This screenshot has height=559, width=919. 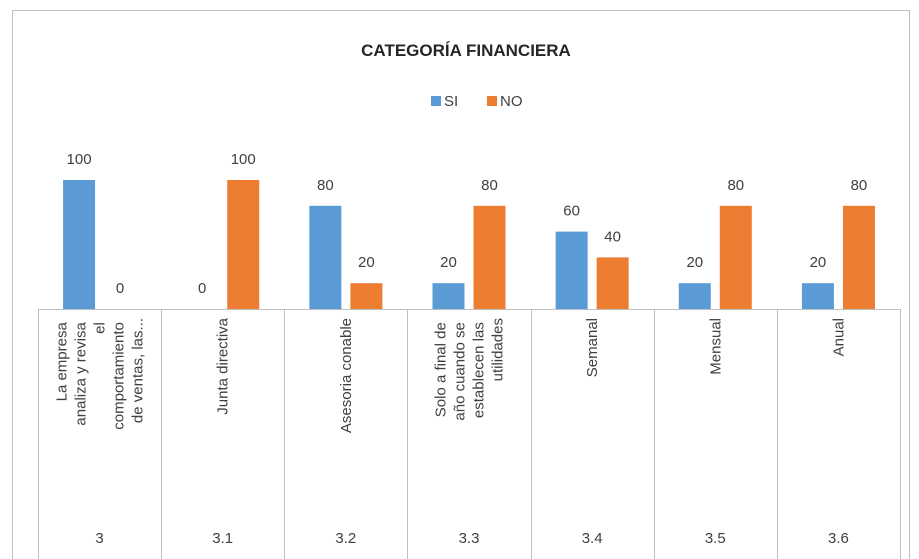 What do you see at coordinates (451, 101) in the screenshot?
I see `legend-label: SI` at bounding box center [451, 101].